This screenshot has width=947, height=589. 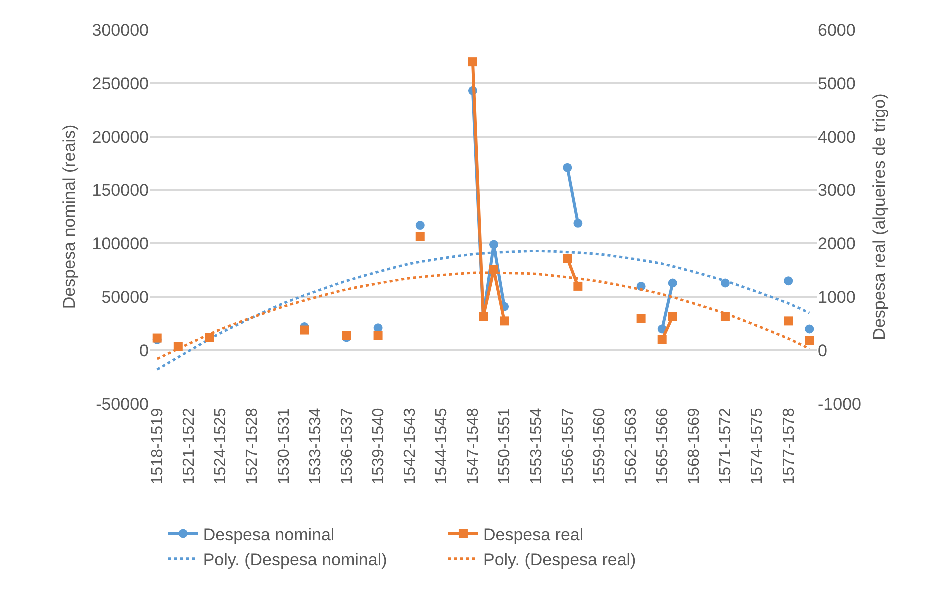 I want to click on y2-tick-label: 3000, so click(x=837, y=190).